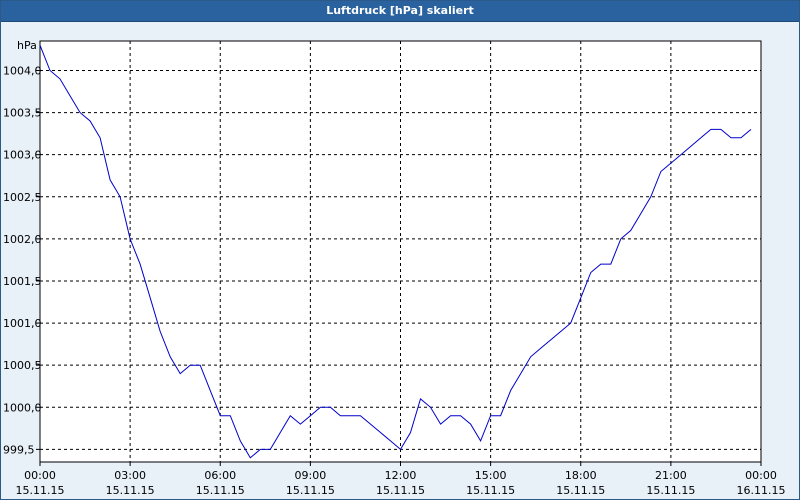 The height and width of the screenshot is (500, 800). I want to click on x-tick-label-time: 12:00, so click(401, 475).